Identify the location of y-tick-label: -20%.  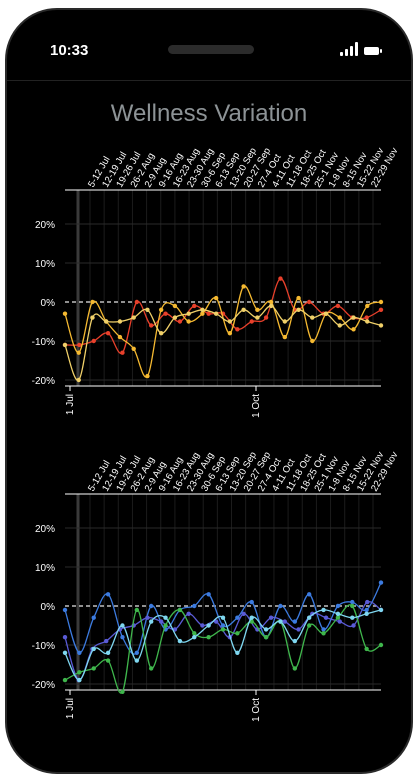
(43, 685).